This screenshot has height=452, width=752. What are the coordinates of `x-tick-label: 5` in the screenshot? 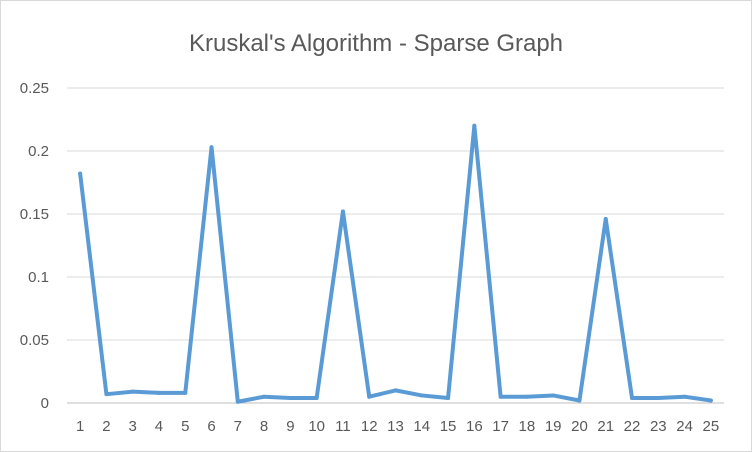 It's located at (185, 426).